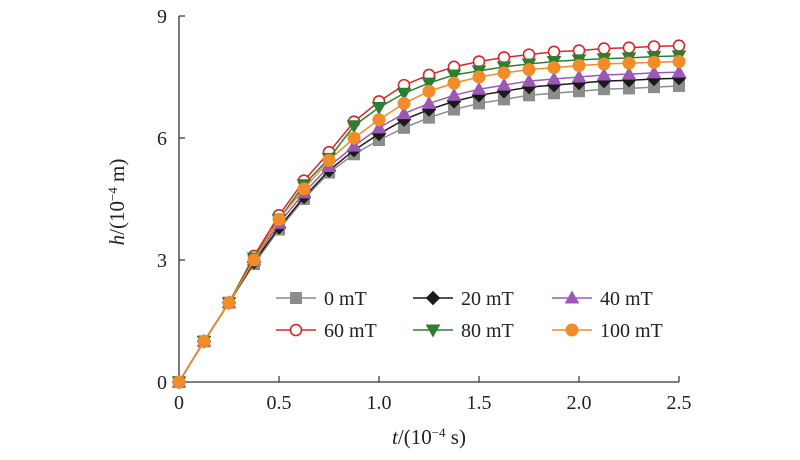 The image size is (800, 460). What do you see at coordinates (162, 261) in the screenshot?
I see `y-tick-label: 3` at bounding box center [162, 261].